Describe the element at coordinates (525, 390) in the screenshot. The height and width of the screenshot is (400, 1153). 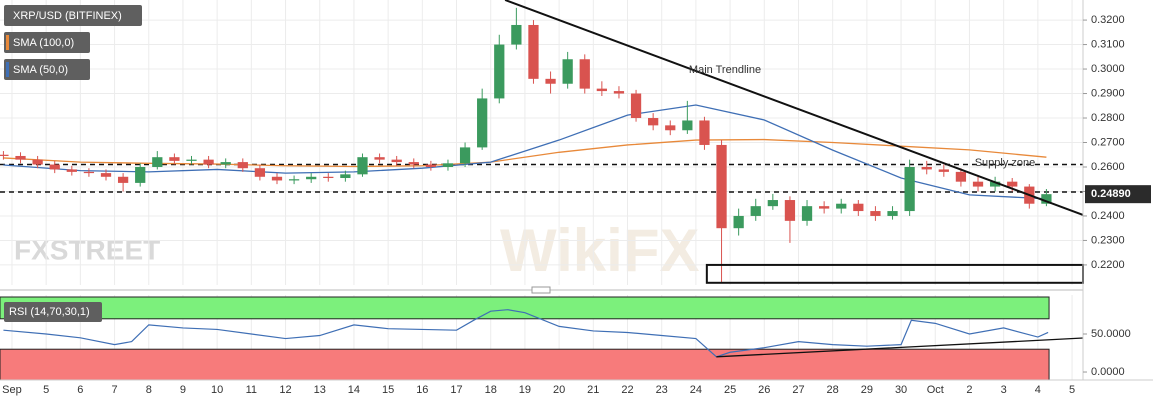
I see `x-tick-label: 19` at that location.